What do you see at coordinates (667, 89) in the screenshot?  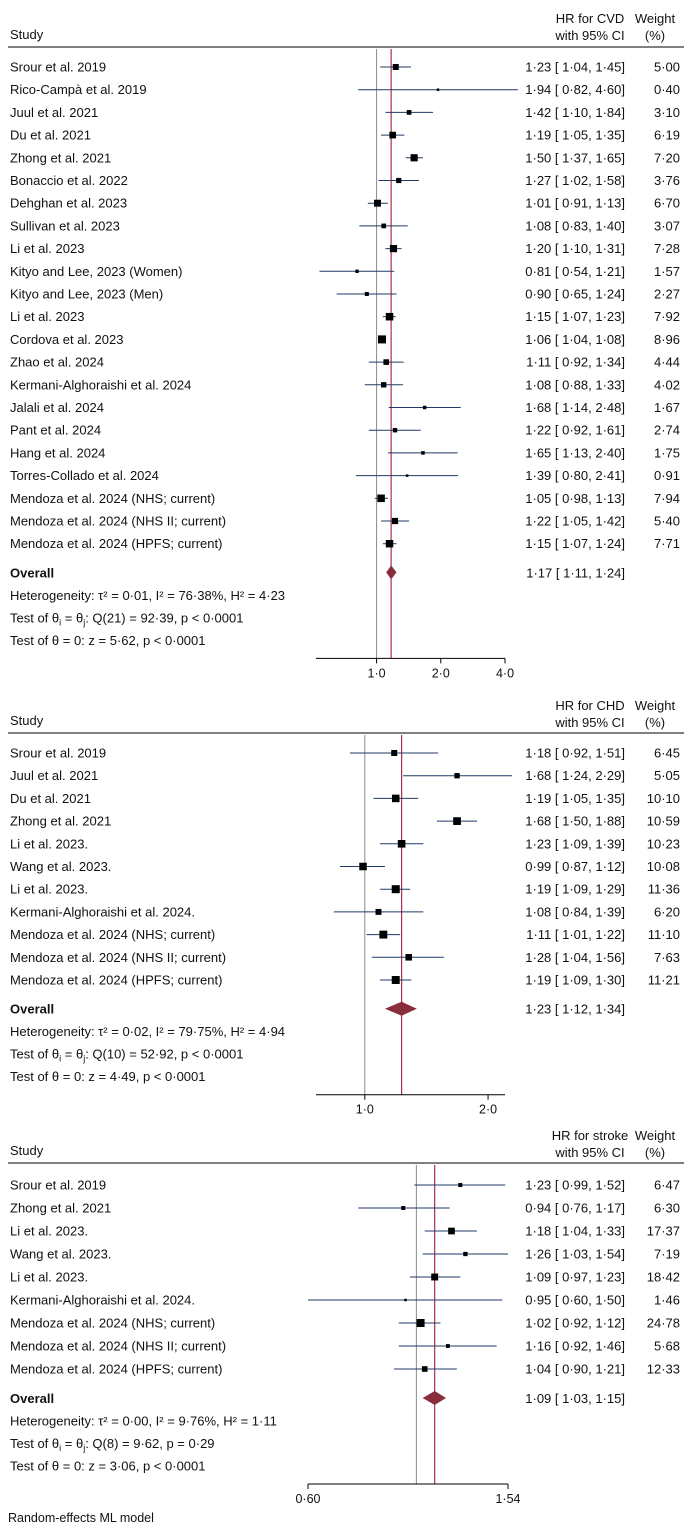 I see `cvd-weight-value: 0·40` at bounding box center [667, 89].